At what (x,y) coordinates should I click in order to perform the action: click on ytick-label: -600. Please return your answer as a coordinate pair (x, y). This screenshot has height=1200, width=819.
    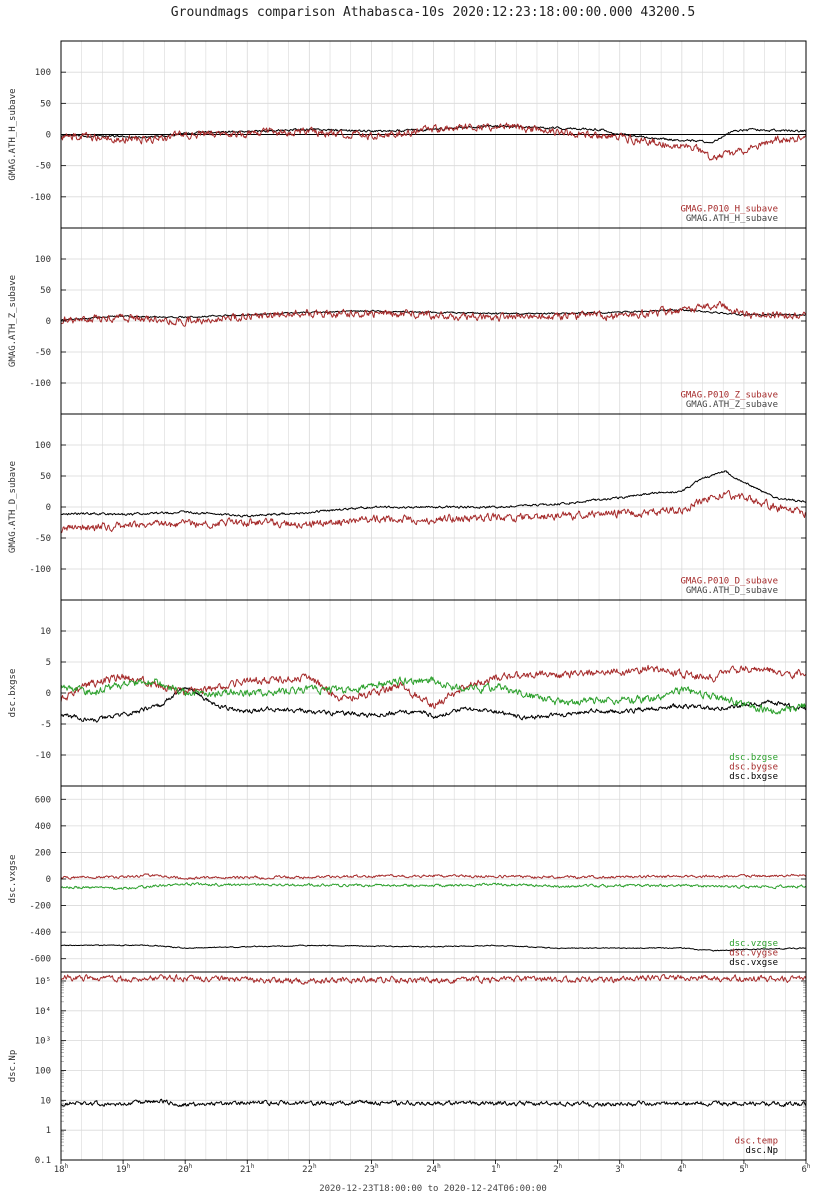
    Looking at the image, I should click on (40, 960).